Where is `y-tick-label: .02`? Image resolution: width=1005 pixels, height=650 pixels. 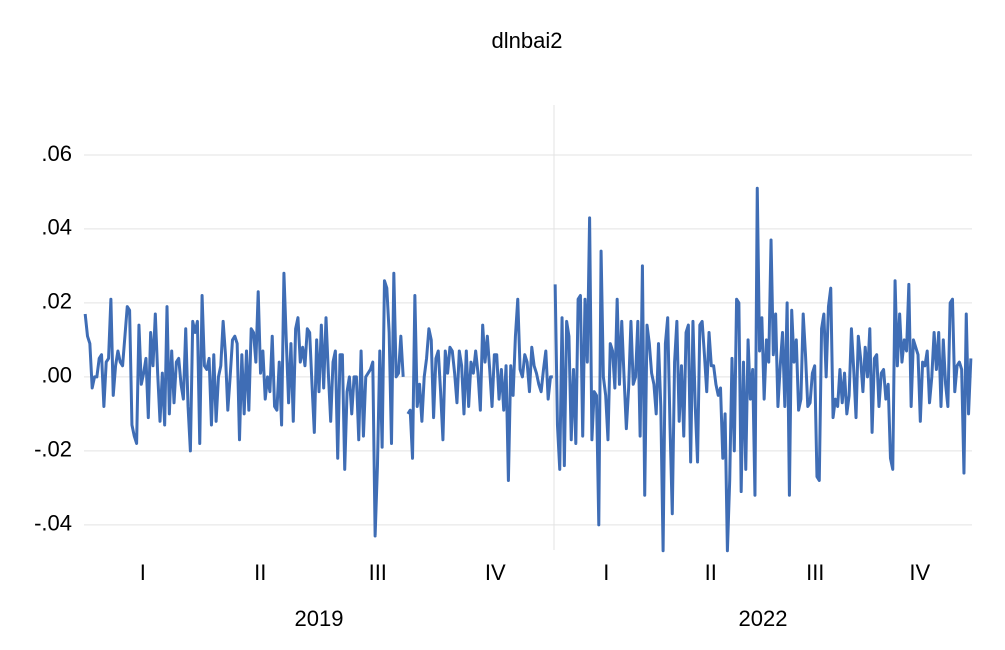 y-tick-label: .02 is located at coordinates (56, 301).